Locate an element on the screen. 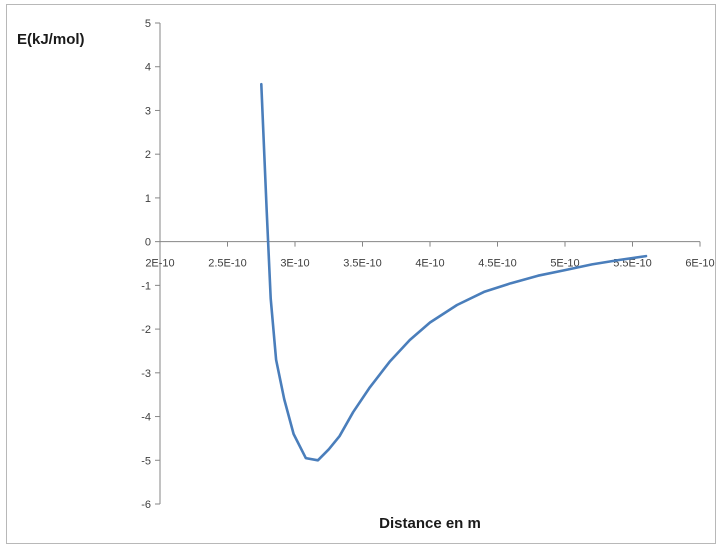 The width and height of the screenshot is (723, 551). y-tick-label: -4 is located at coordinates (146, 418).